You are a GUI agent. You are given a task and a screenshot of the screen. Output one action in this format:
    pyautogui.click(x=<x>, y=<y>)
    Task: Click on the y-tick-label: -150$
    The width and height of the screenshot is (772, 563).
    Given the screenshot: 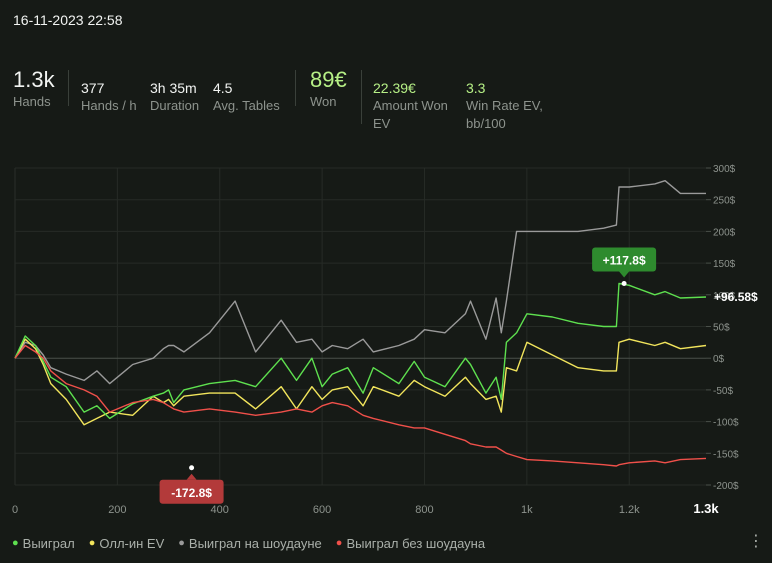 What is the action you would take?
    pyautogui.click(x=726, y=454)
    